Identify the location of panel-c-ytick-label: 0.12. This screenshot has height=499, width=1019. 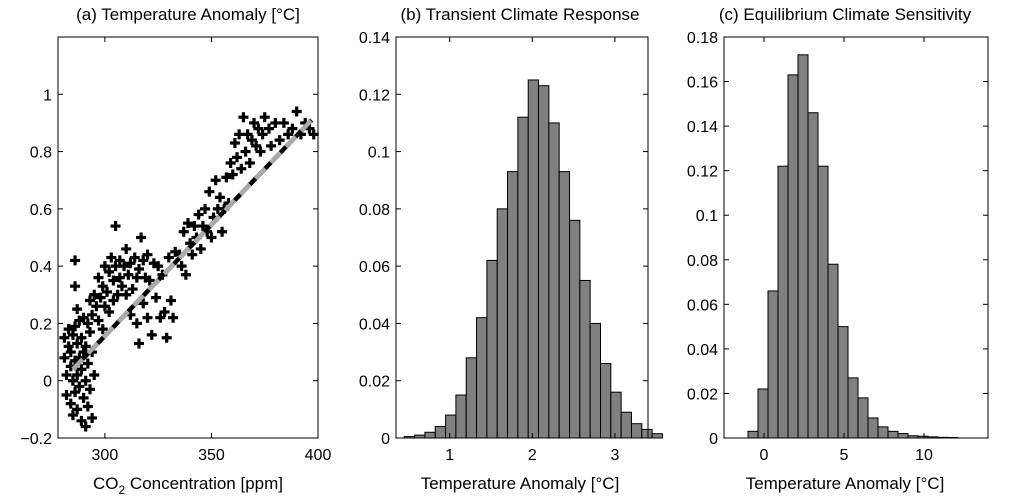
(702, 172).